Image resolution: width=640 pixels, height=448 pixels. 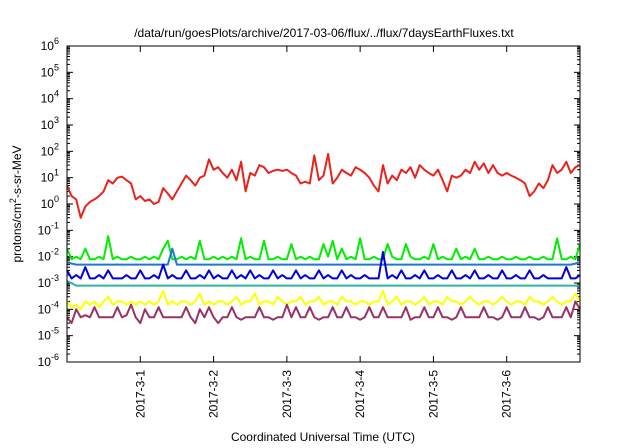 What do you see at coordinates (55, 357) in the screenshot?
I see `y-tick-exponent: -6` at bounding box center [55, 357].